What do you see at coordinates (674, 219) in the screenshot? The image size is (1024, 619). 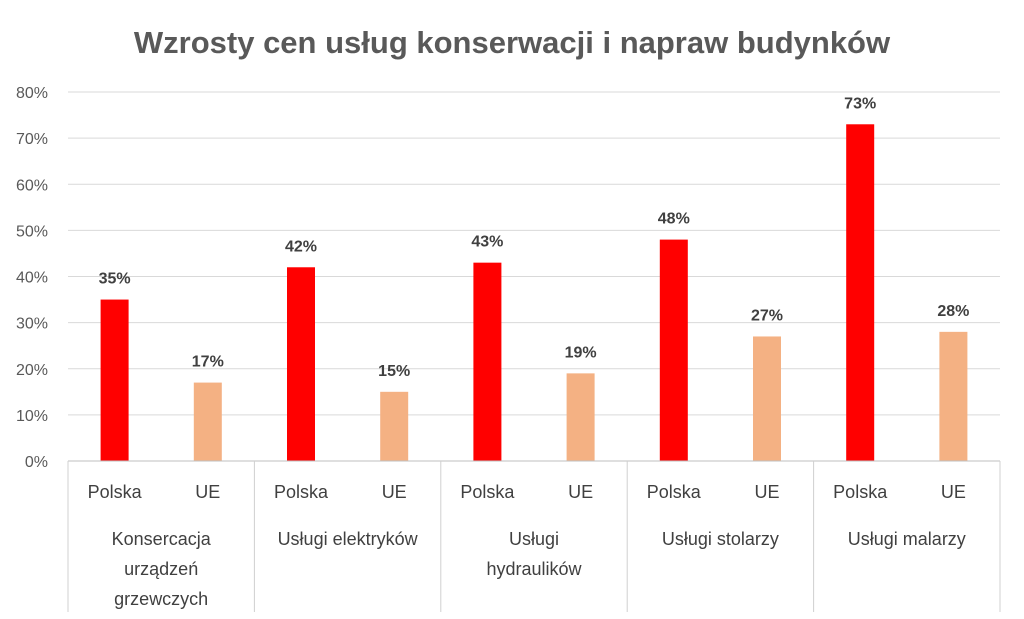 I see `data-label: 48%` at bounding box center [674, 219].